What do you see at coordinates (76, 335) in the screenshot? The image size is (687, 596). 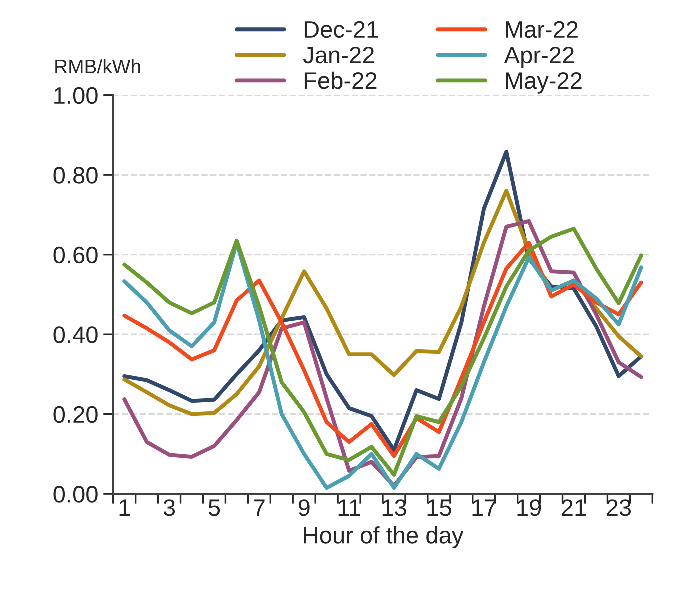 I see `y-tick-label: 0.40` at bounding box center [76, 335].